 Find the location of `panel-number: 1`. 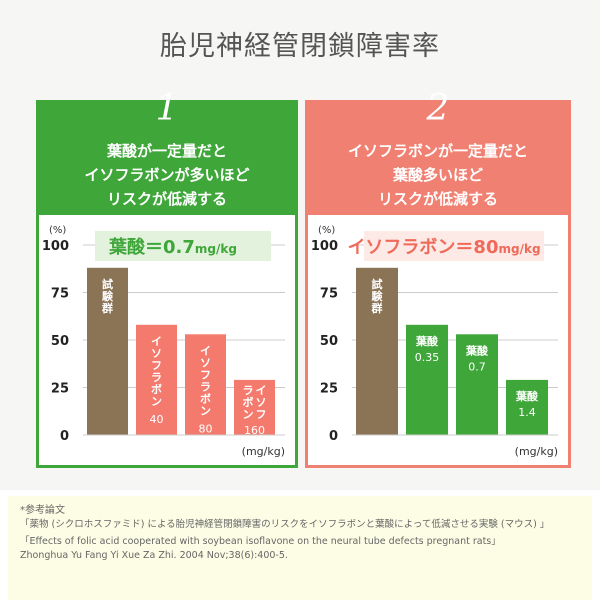

panel-number: 1 is located at coordinates (167, 108).